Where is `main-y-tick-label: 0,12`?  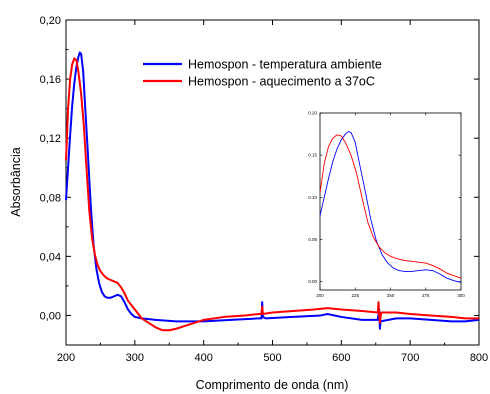
main-y-tick-label: 0,12 is located at coordinates (50, 139).